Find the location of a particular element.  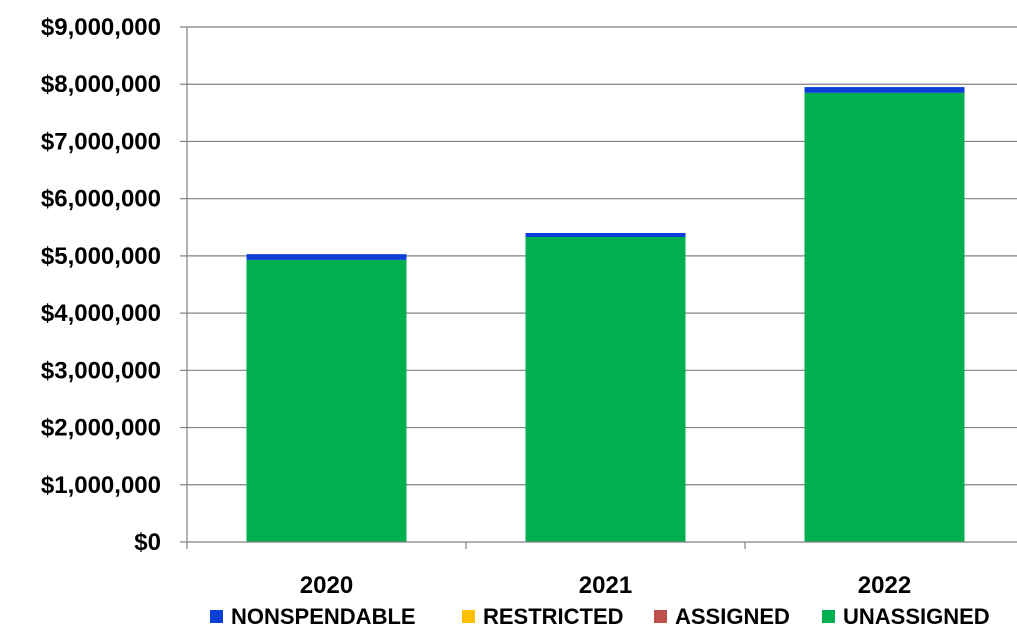

legend-label-restricted: RESTRICTED is located at coordinates (553, 616).